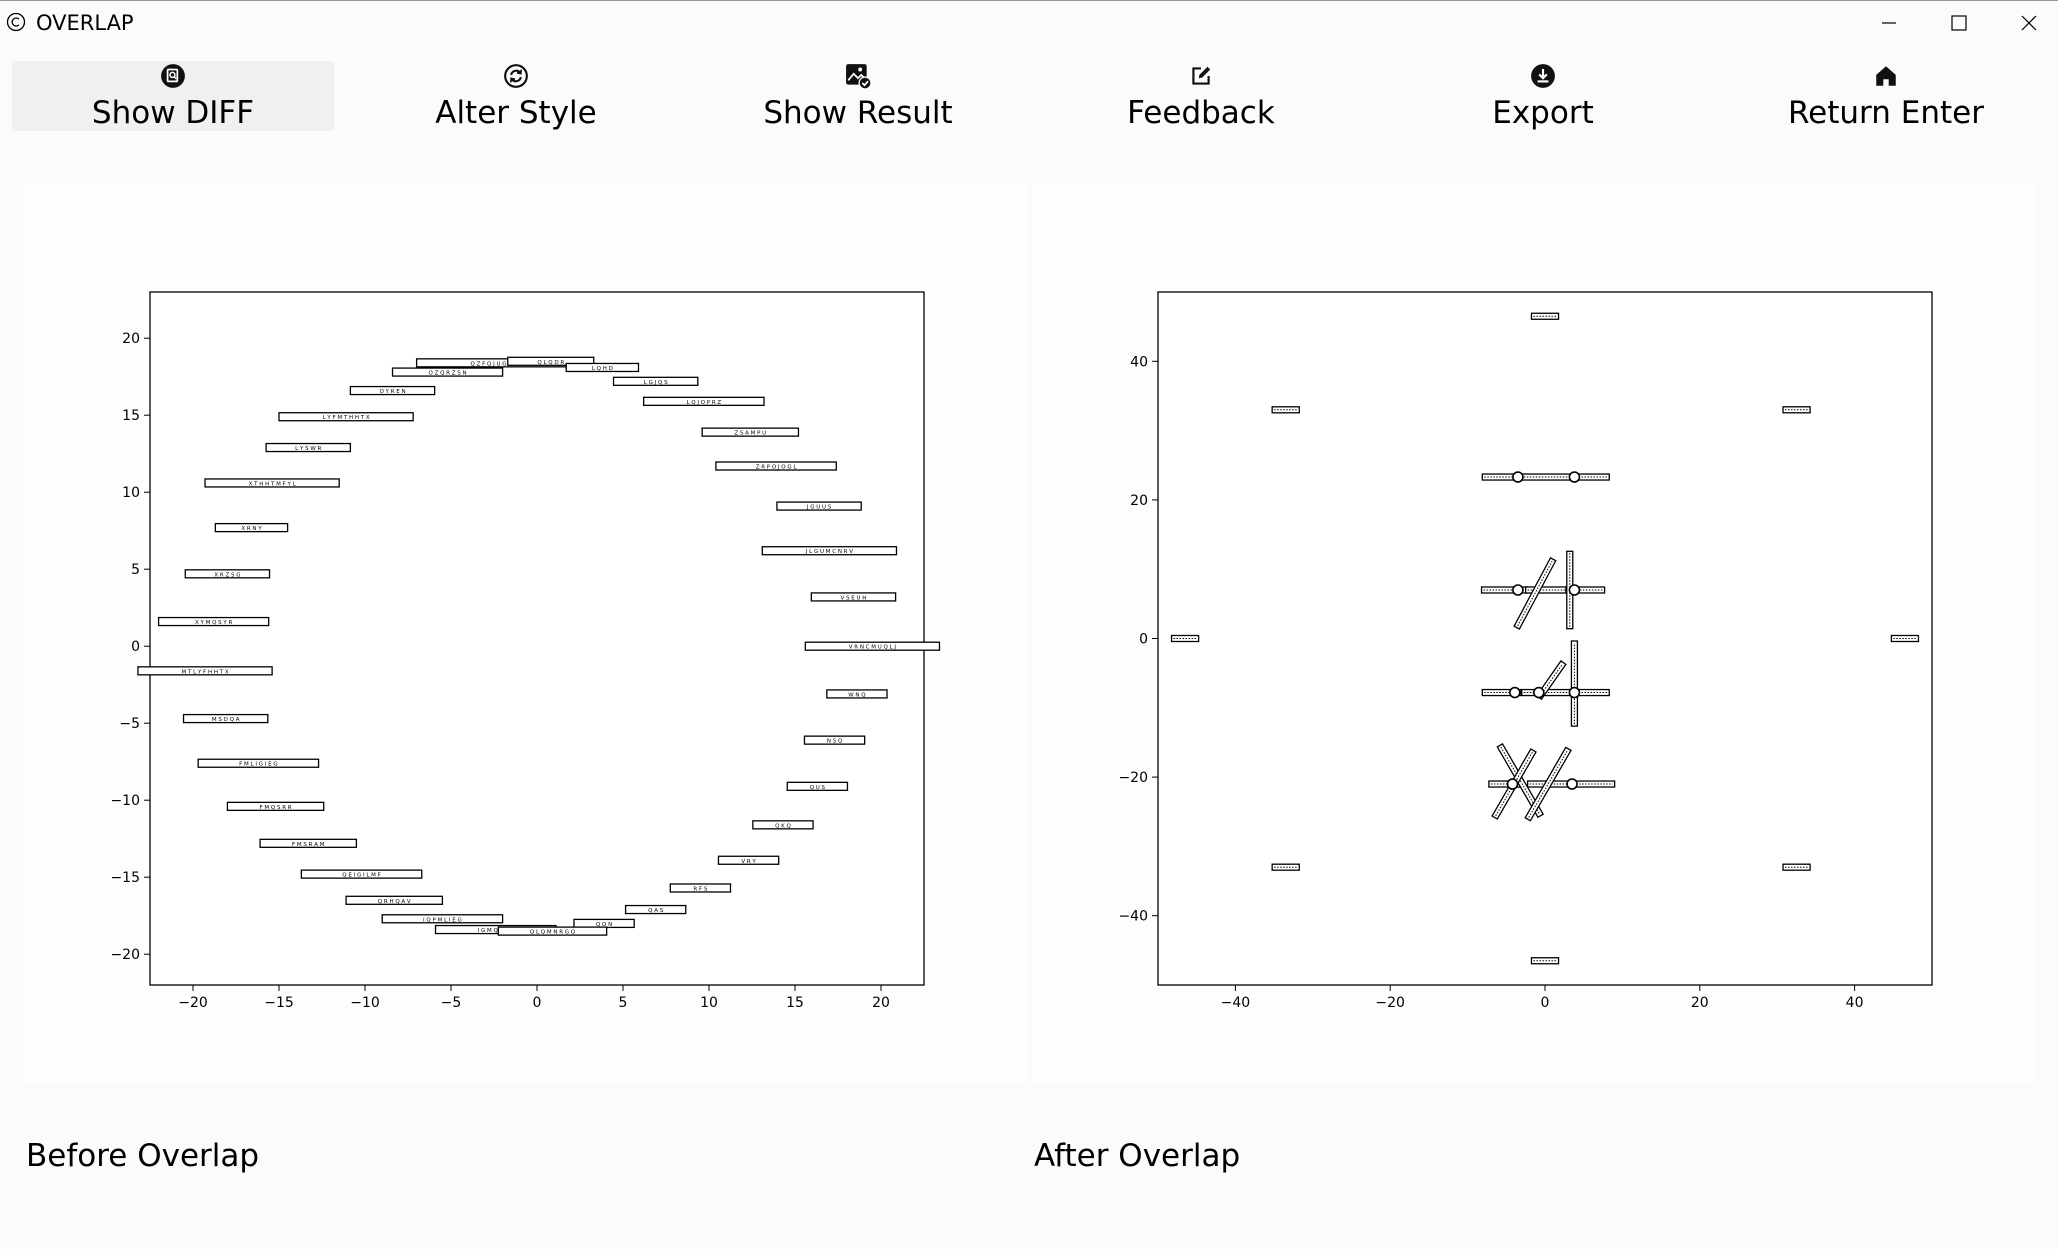 The width and height of the screenshot is (2058, 1249). Describe the element at coordinates (451, 1003) in the screenshot. I see `x-tick-label: −5` at that location.